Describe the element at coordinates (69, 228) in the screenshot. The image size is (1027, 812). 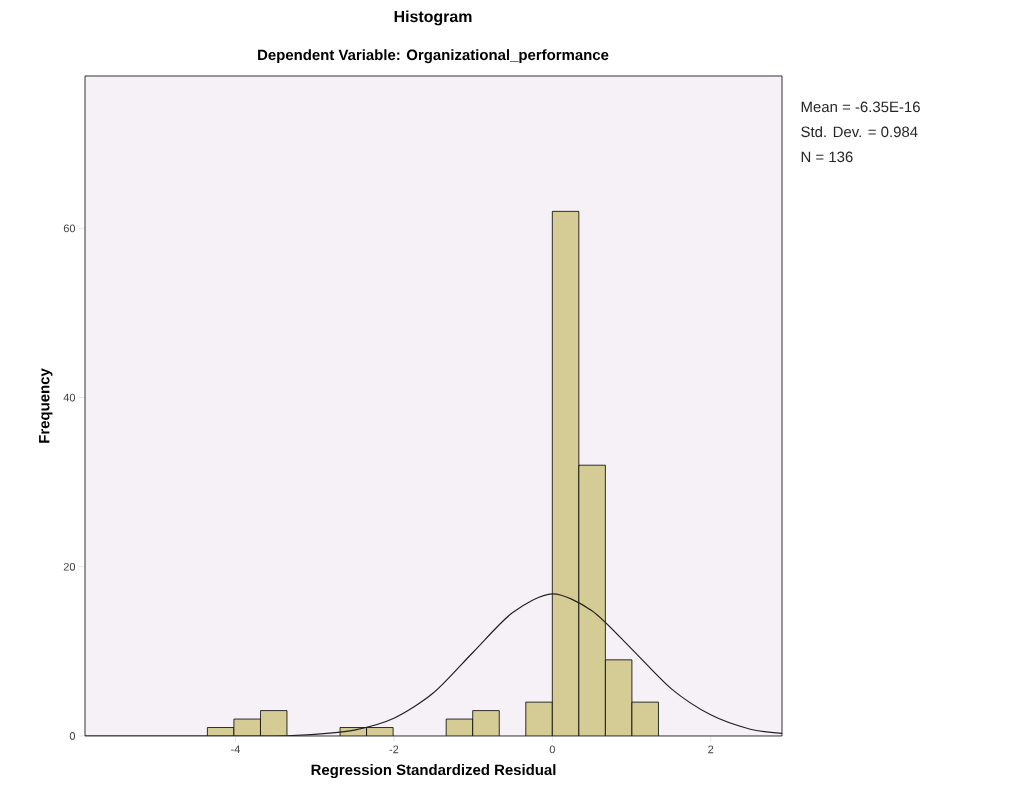
I see `y-tick-label: 60` at that location.